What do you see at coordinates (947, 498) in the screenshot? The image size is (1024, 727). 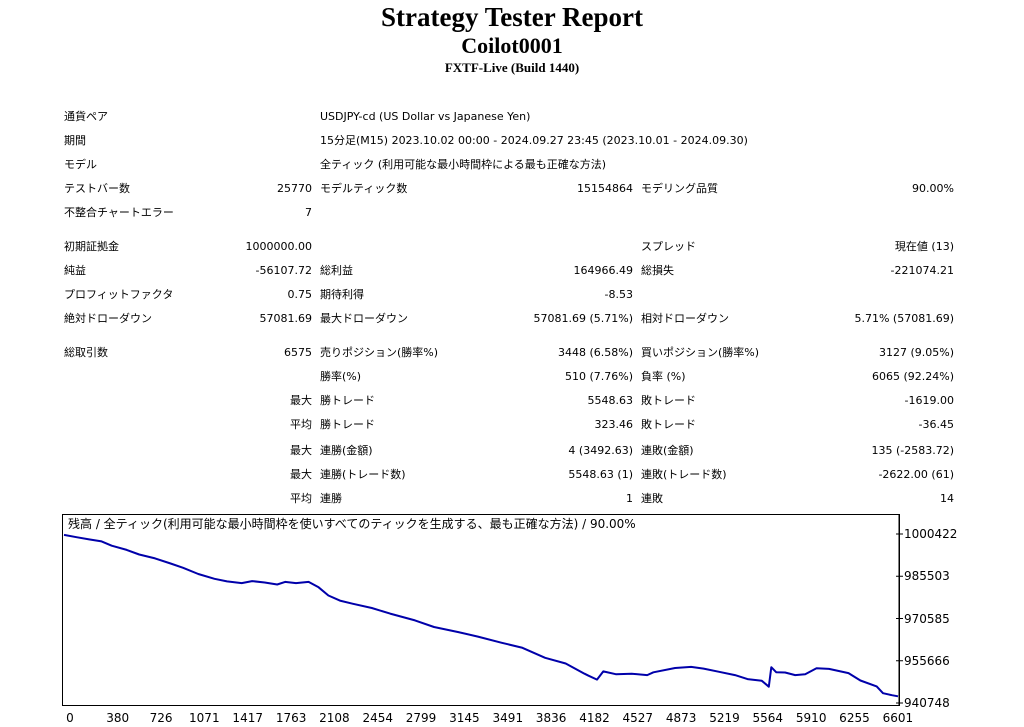 I see `avg-consec-losses-value: 14` at bounding box center [947, 498].